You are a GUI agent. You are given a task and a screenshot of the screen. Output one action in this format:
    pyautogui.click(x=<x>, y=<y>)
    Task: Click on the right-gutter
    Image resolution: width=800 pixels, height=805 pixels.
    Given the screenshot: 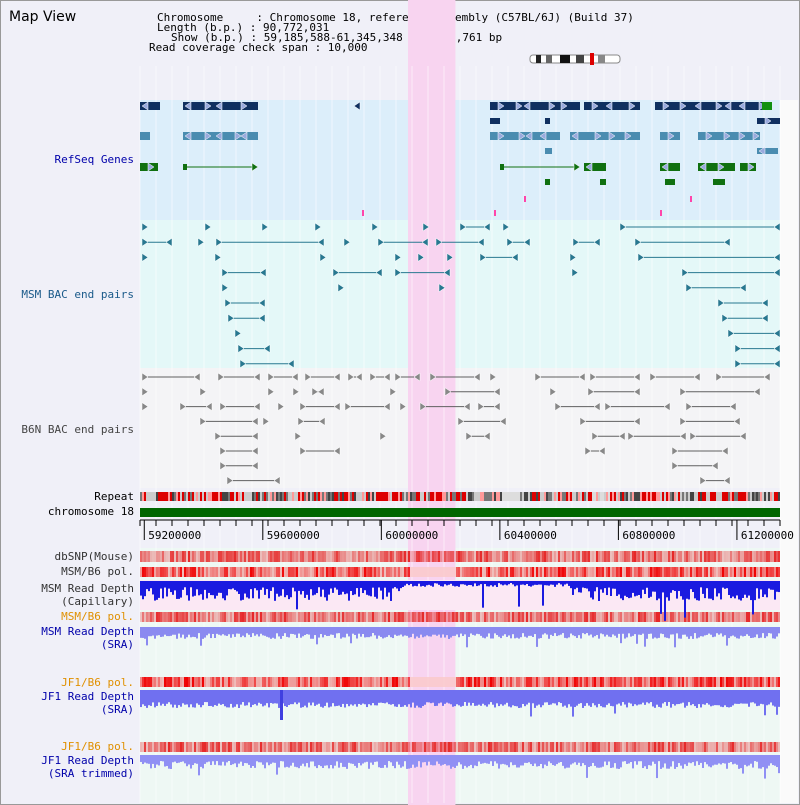 What is the action you would take?
    pyautogui.click(x=789, y=451)
    